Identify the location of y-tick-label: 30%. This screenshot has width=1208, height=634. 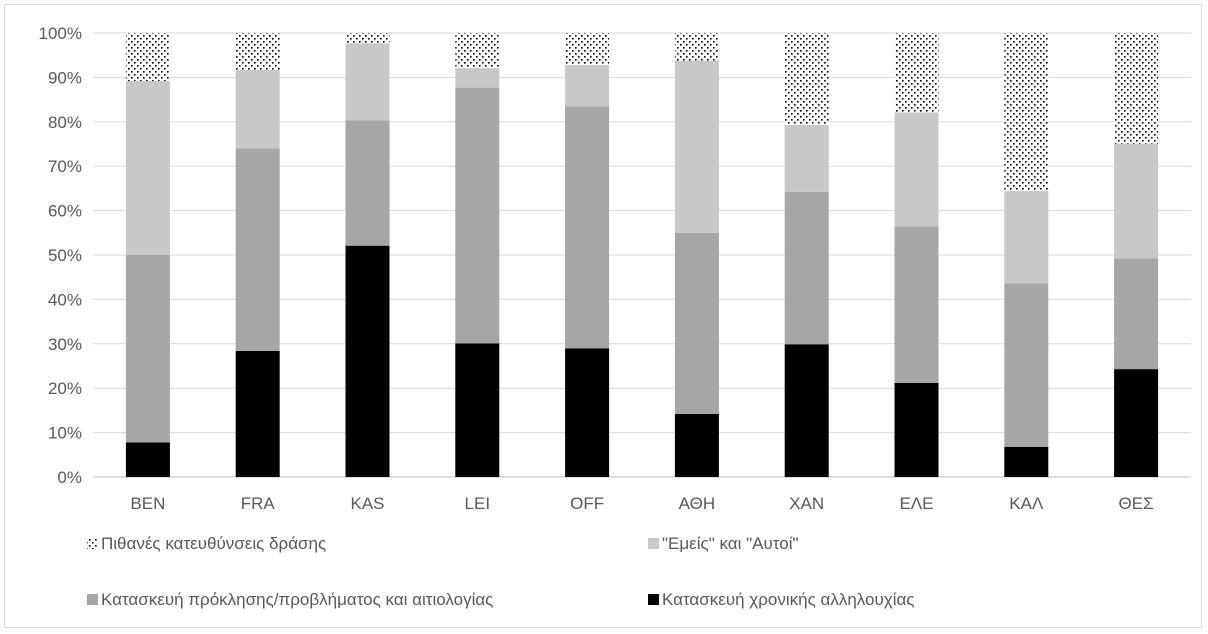
(65, 344).